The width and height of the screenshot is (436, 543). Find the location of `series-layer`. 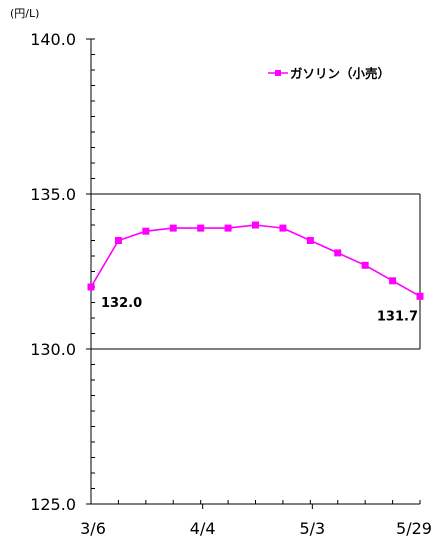

series-layer is located at coordinates (255, 260).